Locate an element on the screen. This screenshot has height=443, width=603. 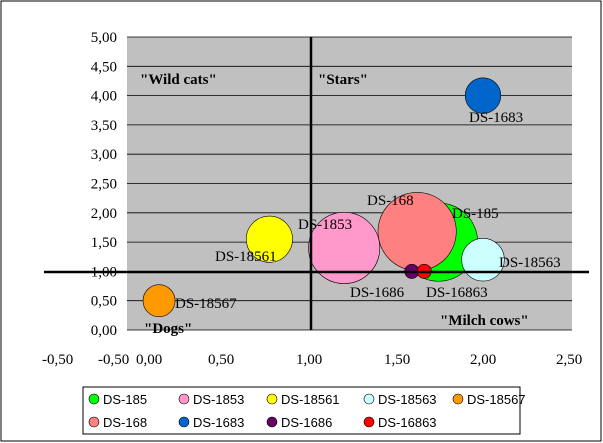
y-tick-label: 2,00 is located at coordinates (104, 214).